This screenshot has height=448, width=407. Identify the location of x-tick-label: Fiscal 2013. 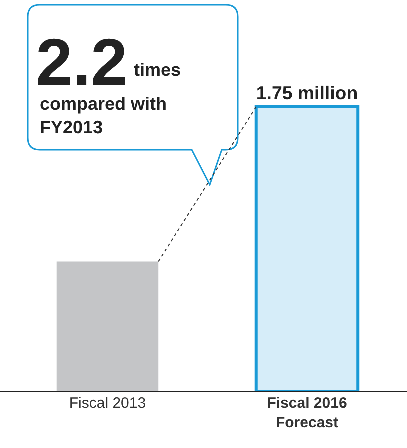
(107, 403).